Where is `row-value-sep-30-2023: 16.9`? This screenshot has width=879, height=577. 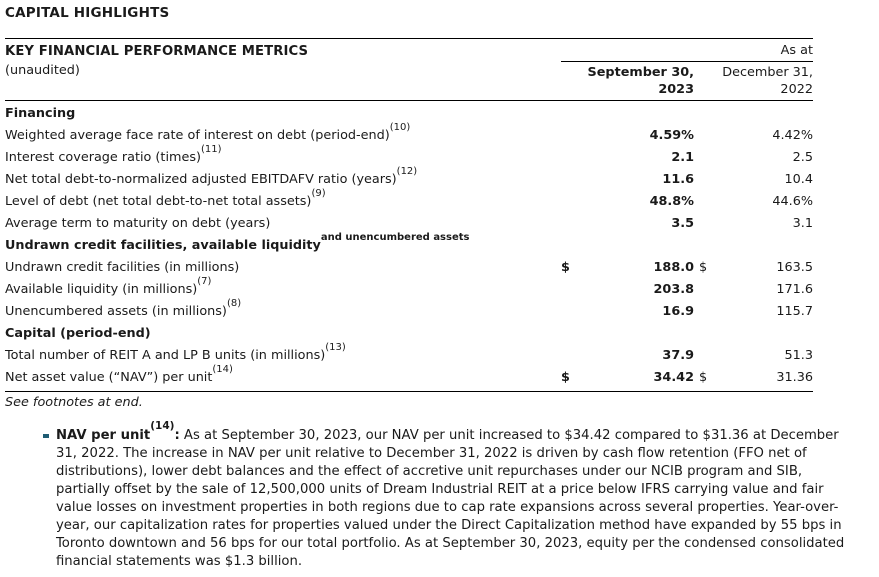 row-value-sep-30-2023: 16.9 is located at coordinates (678, 311).